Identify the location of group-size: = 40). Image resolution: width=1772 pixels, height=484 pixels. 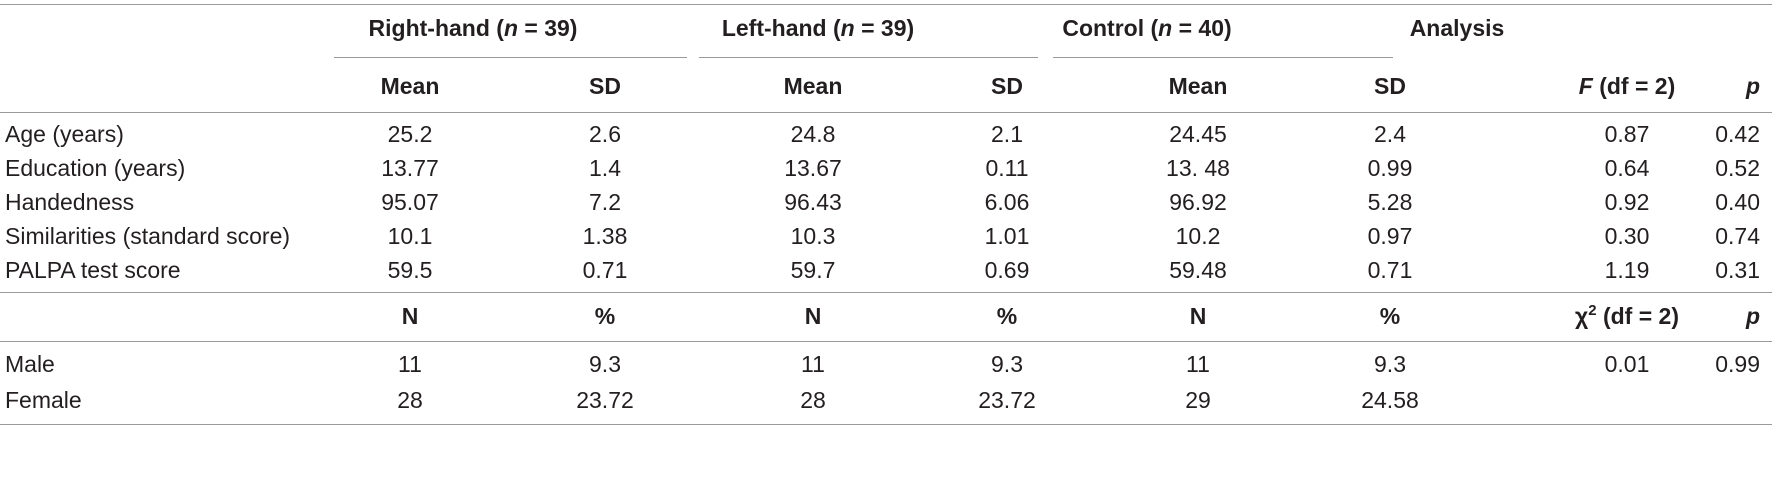
(1202, 28).